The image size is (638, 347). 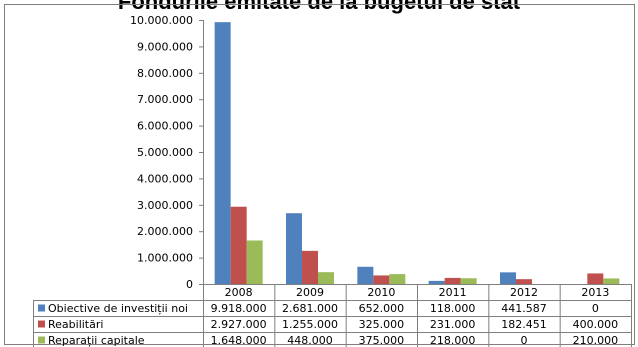 What do you see at coordinates (524, 292) in the screenshot?
I see `x-category-label: 2012` at bounding box center [524, 292].